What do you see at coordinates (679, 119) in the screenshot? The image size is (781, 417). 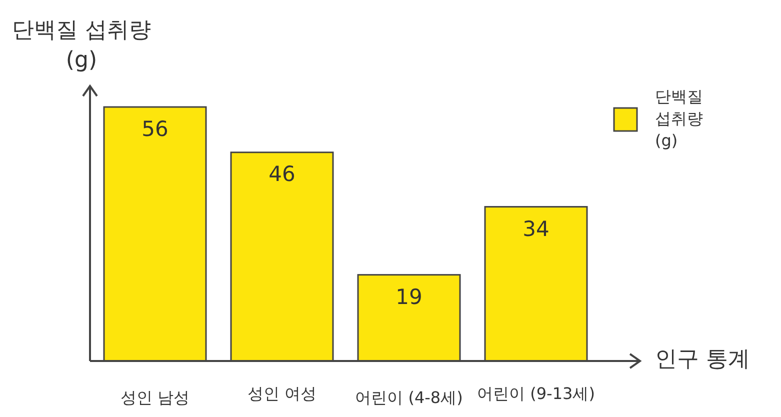 I see `legend-label: 단백질 섭취량 (g)` at bounding box center [679, 119].